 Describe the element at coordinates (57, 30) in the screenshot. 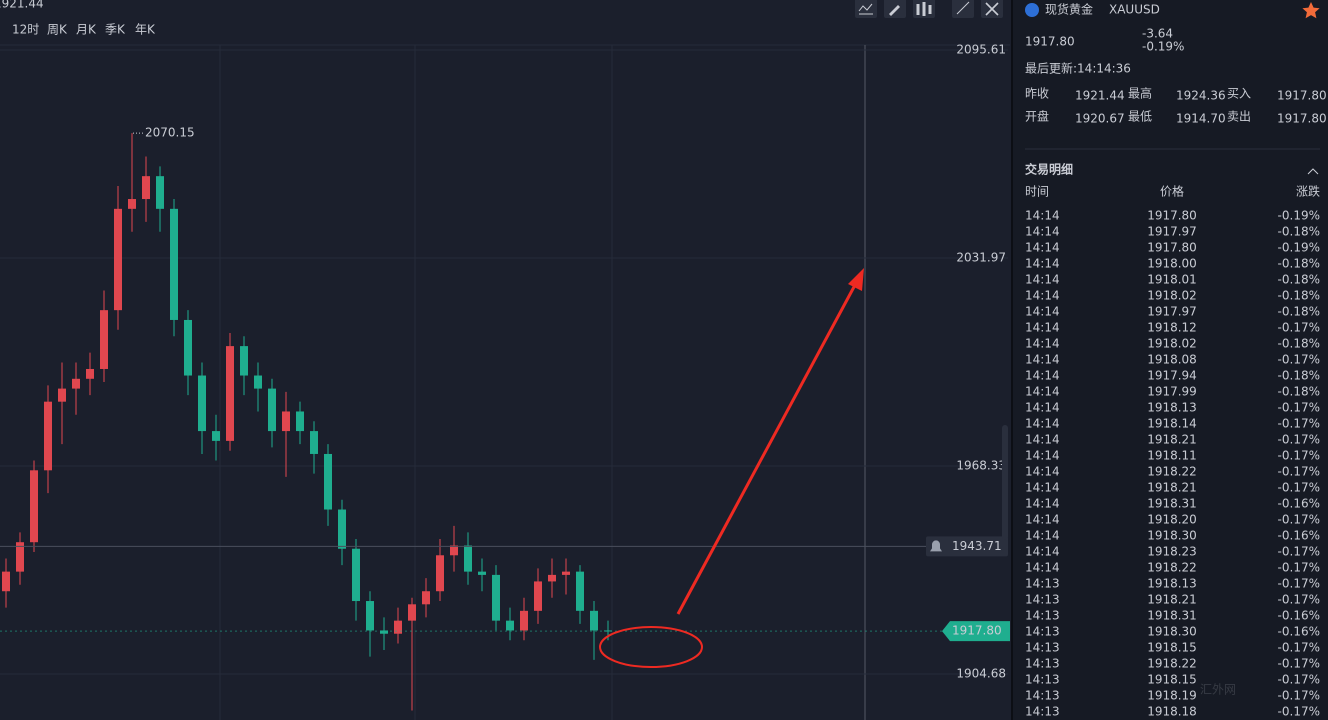

I see `period-tab: 周K` at that location.